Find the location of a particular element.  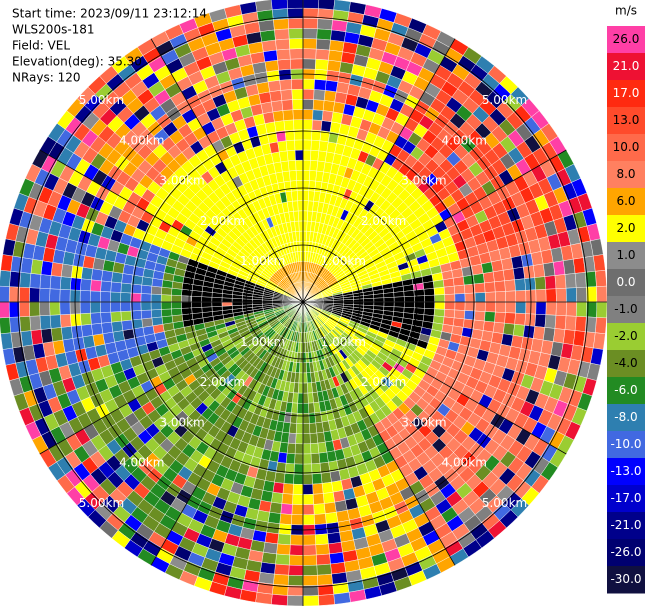

colorbar-tick-label: -30.0 is located at coordinates (625, 579).